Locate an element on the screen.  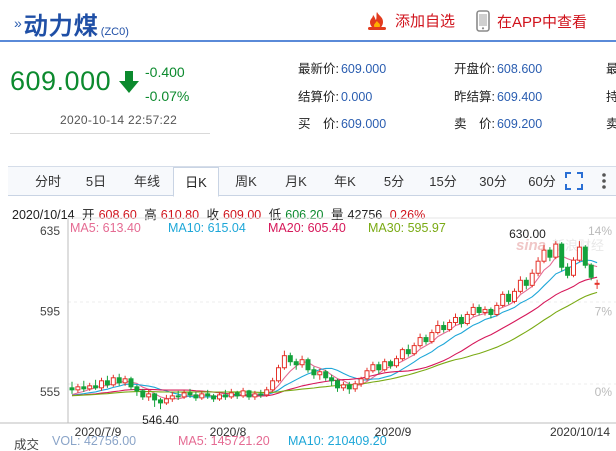
fullscreen-icon is located at coordinates (574, 181).